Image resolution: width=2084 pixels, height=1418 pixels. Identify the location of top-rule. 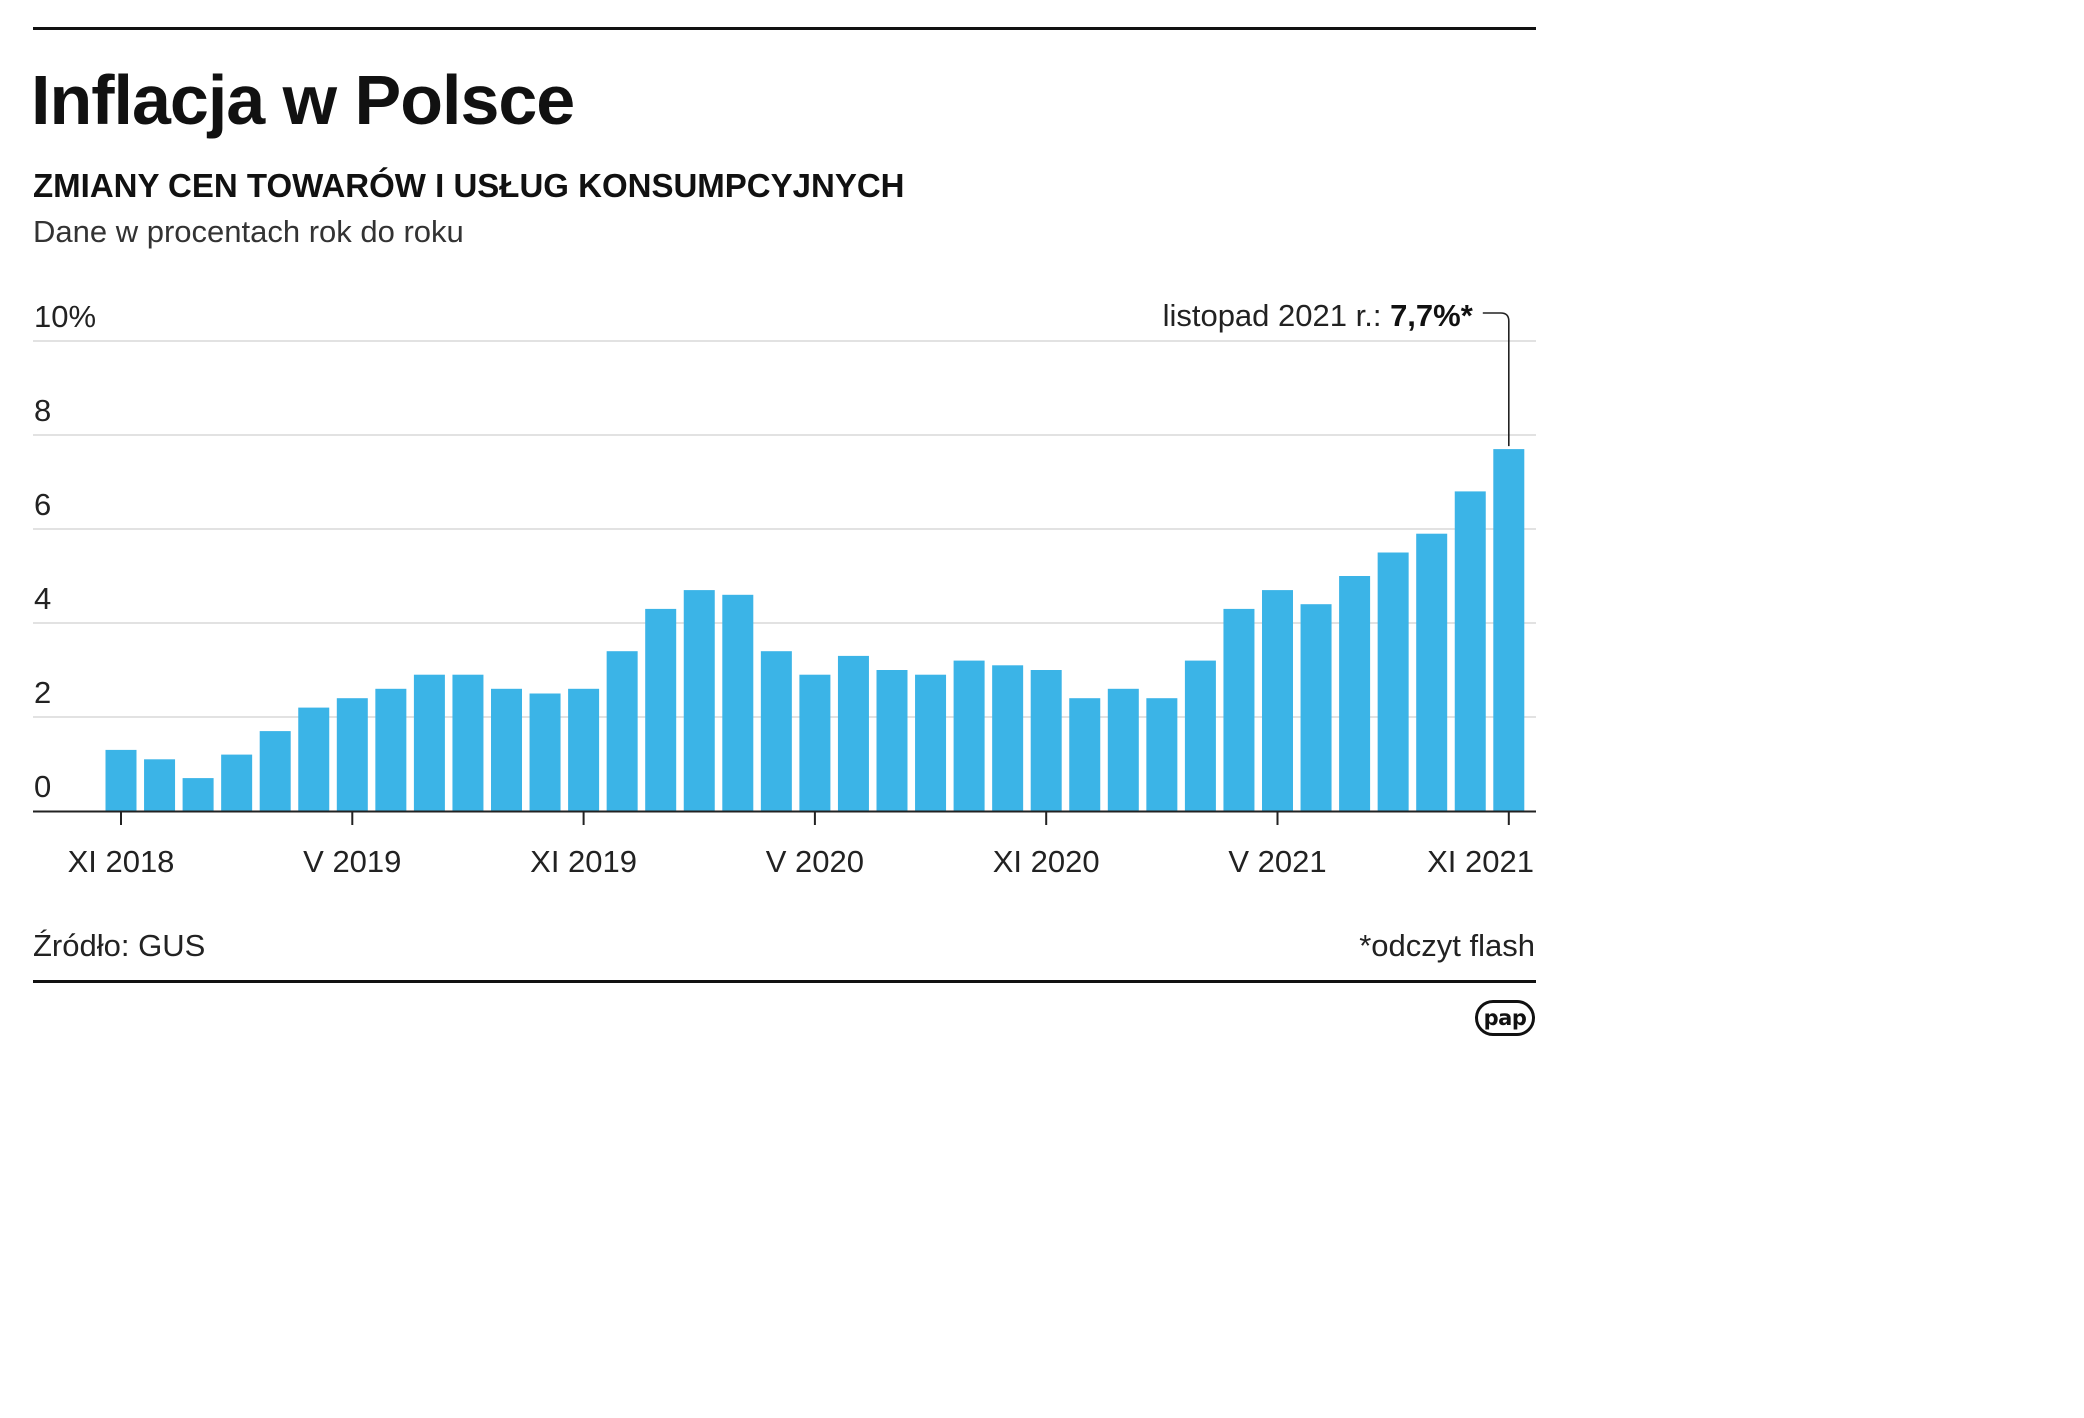
(784, 28).